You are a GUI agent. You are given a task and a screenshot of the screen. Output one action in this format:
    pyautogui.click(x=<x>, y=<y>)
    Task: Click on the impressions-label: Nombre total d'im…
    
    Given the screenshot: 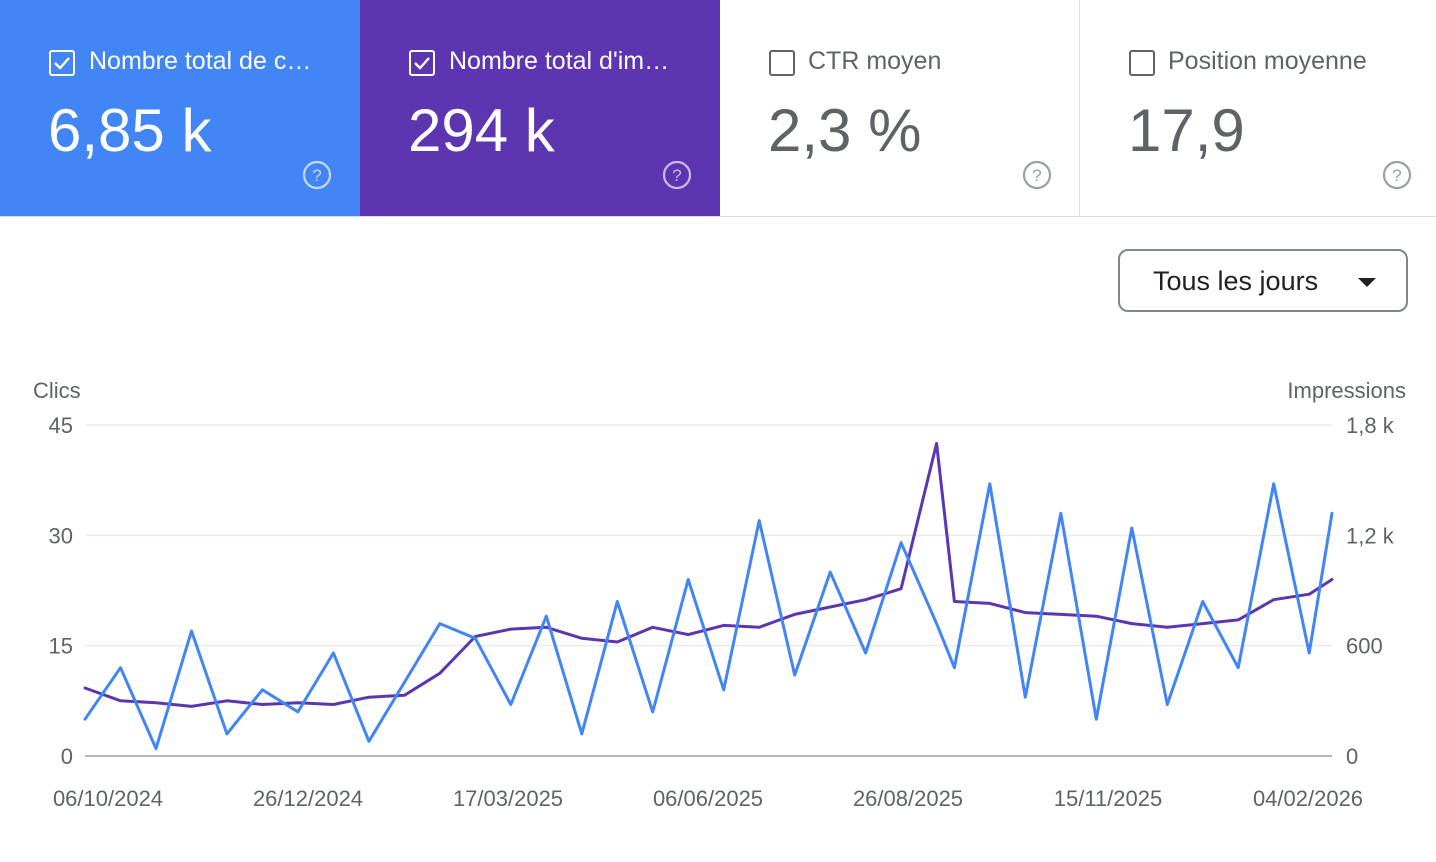 What is the action you would take?
    pyautogui.click(x=559, y=61)
    